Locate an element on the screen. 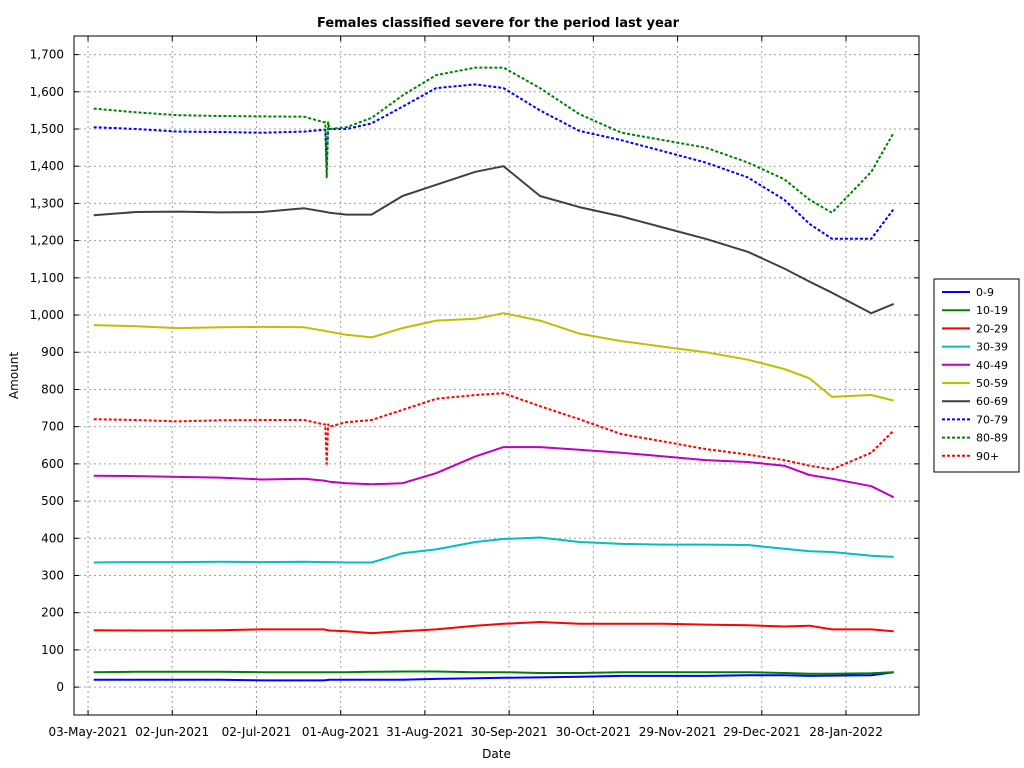  y-tick-label: 0 is located at coordinates (60, 687).